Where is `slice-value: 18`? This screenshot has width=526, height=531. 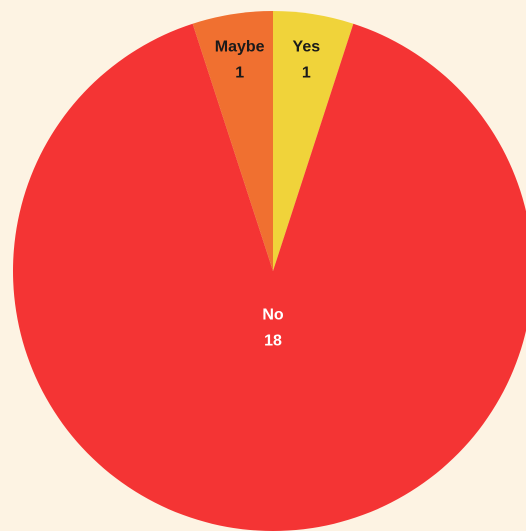
slice-value: 18 is located at coordinates (273, 340).